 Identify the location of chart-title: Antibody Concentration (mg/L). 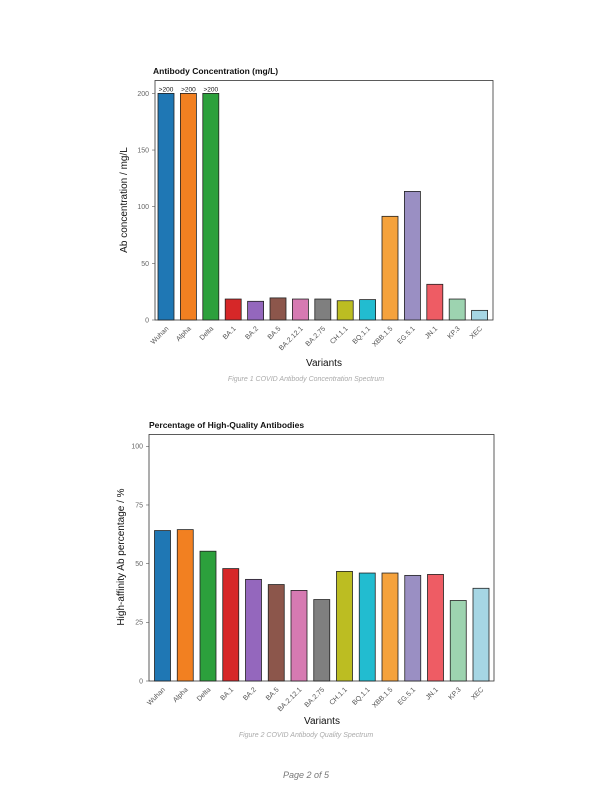
(215, 71).